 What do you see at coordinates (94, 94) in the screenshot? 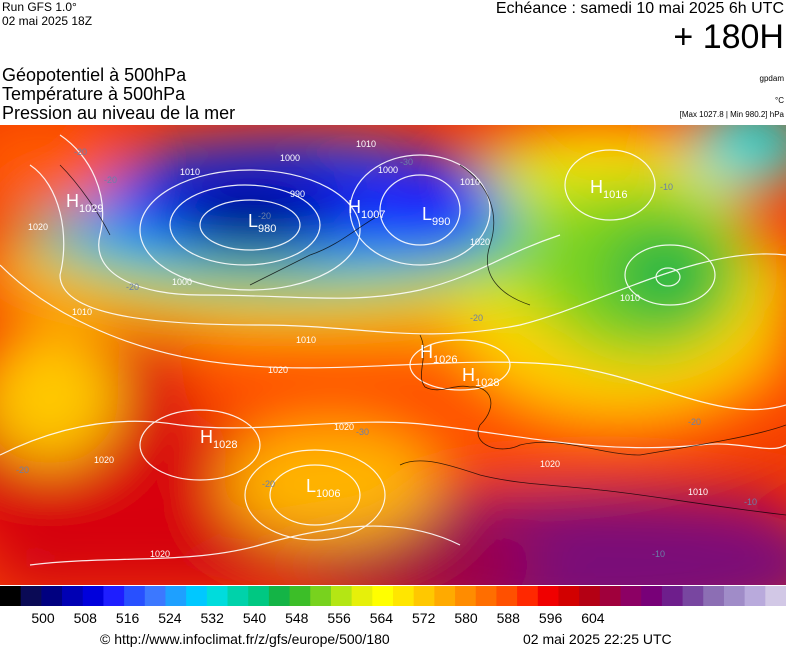
I see `title-temperature: Température à 500hPa` at bounding box center [94, 94].